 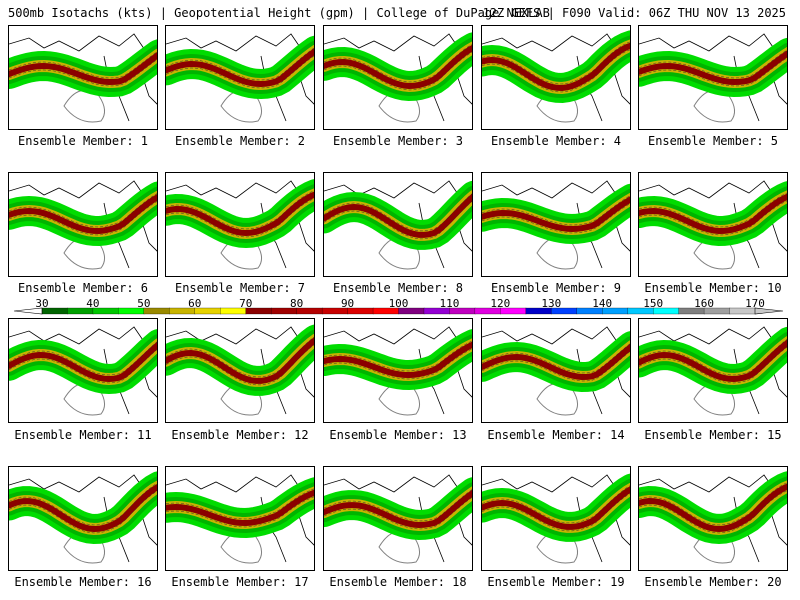 I want to click on ensemble-member-label: Ensemble Member: 3, so click(x=398, y=141).